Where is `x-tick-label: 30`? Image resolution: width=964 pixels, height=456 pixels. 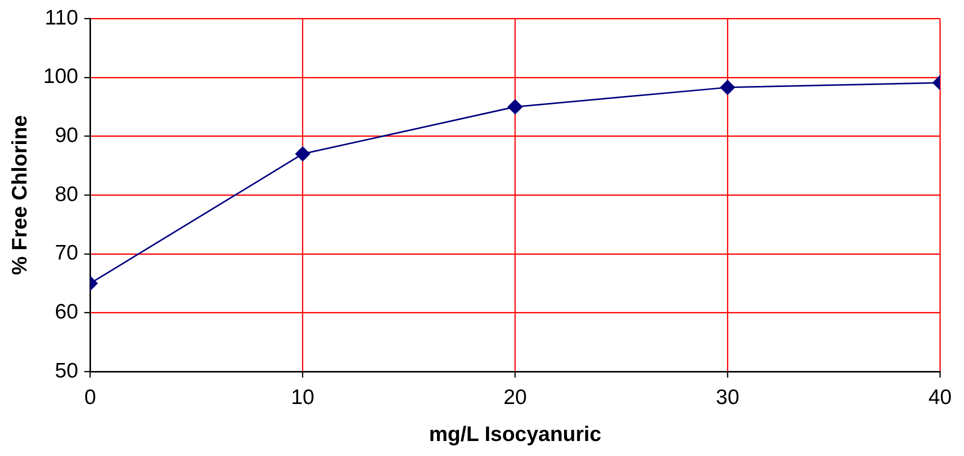 x-tick-label: 30 is located at coordinates (728, 397).